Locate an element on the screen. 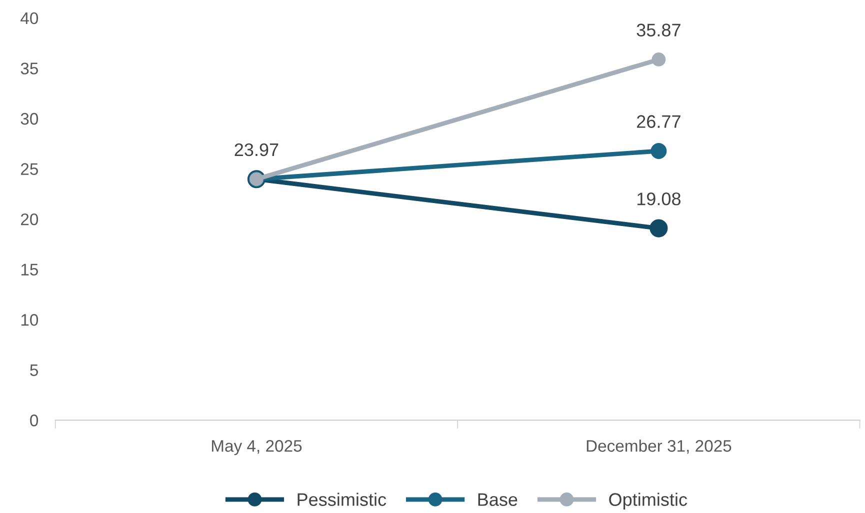  legend-label: Pessimistic is located at coordinates (342, 499).